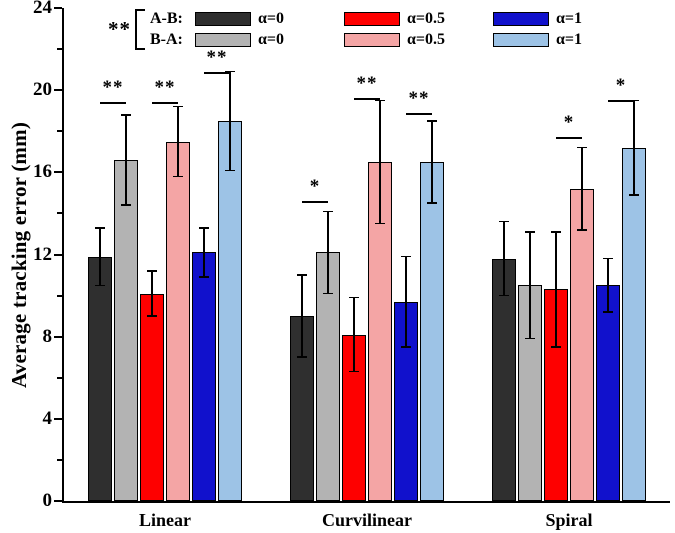 Image resolution: width=675 pixels, height=533 pixels. I want to click on legend-significance-stars: **, so click(119, 29).